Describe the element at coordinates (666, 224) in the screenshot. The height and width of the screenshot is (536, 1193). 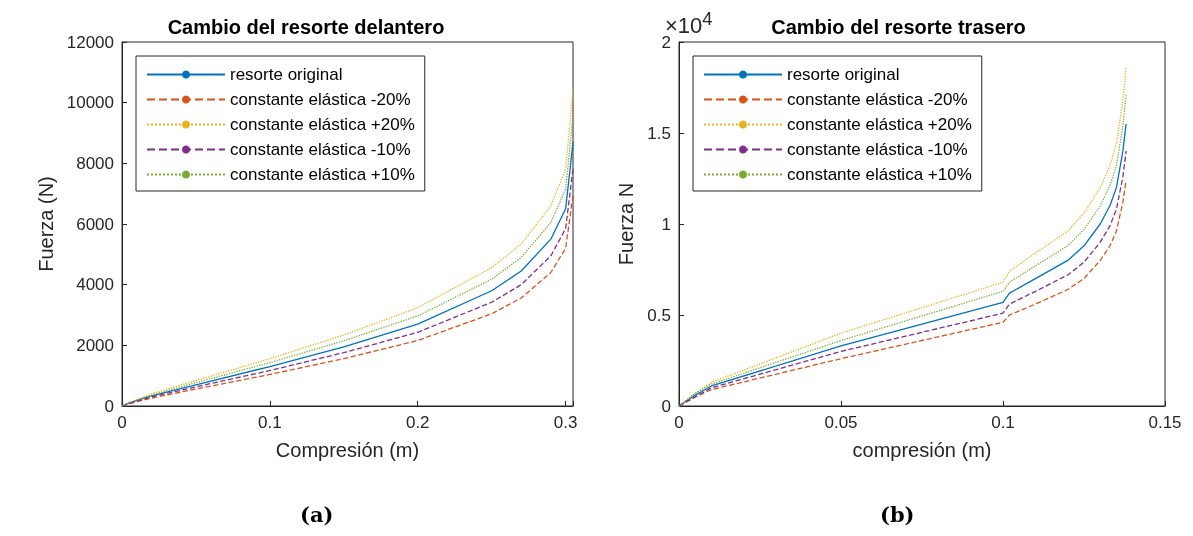
I see `y-tick-label: 1` at that location.